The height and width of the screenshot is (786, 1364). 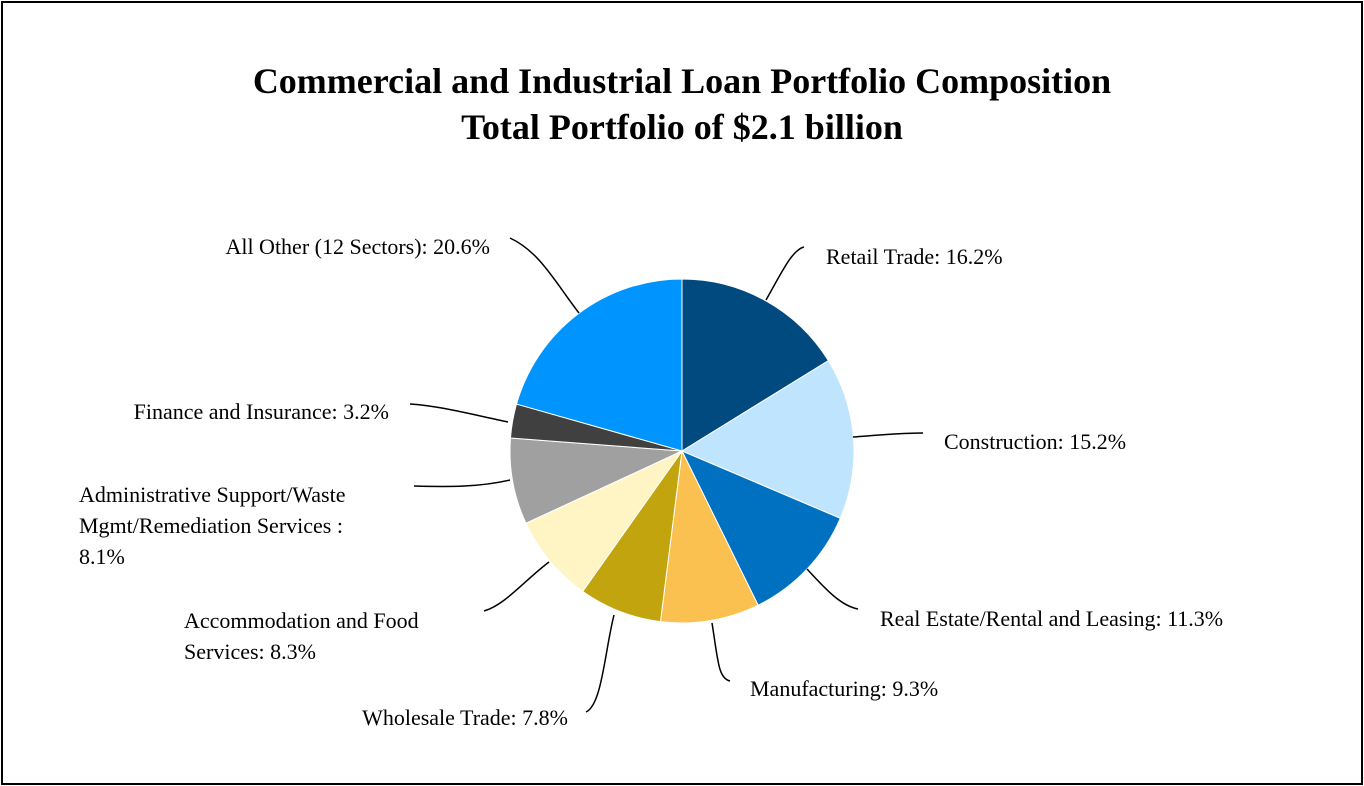 I want to click on slice-label-line: Real Estate/Rental and Leasing: 11.3%, so click(x=1051, y=618).